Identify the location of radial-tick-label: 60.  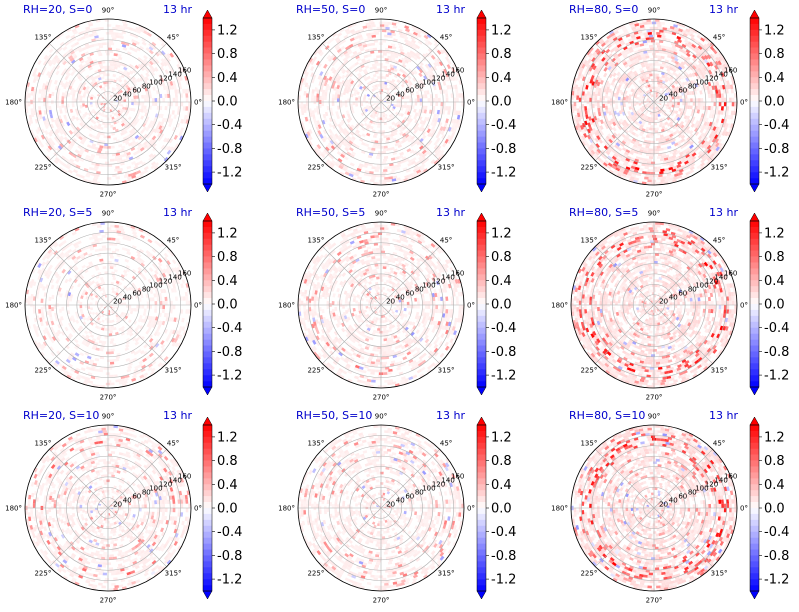
(136, 294).